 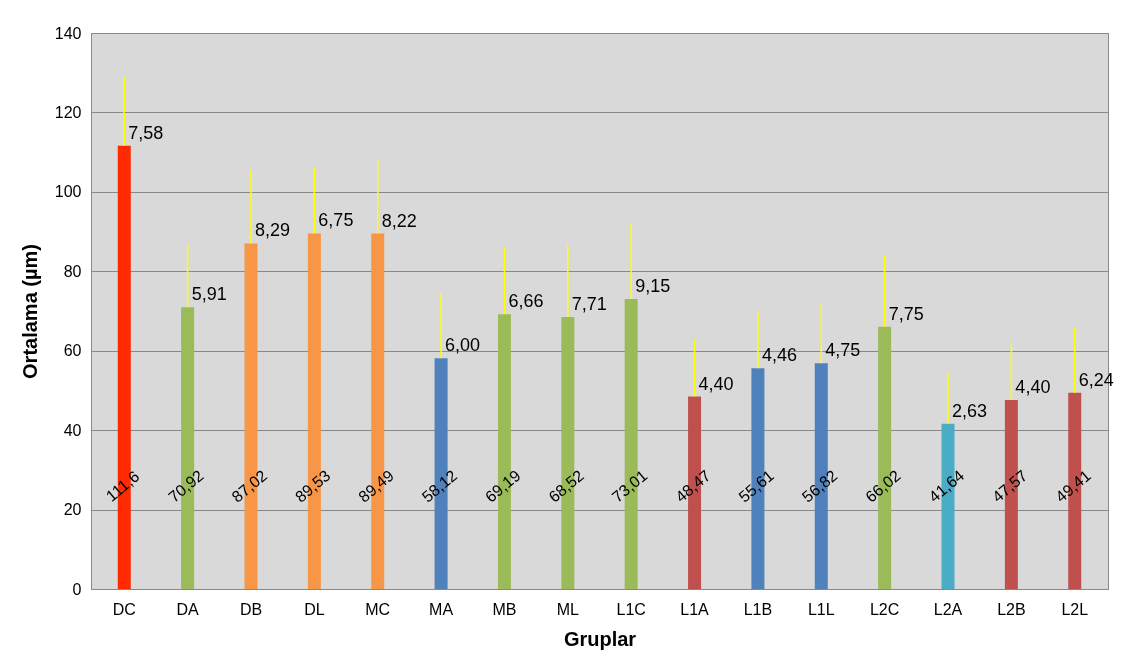 What do you see at coordinates (314, 609) in the screenshot?
I see `x-tick-label: DL` at bounding box center [314, 609].